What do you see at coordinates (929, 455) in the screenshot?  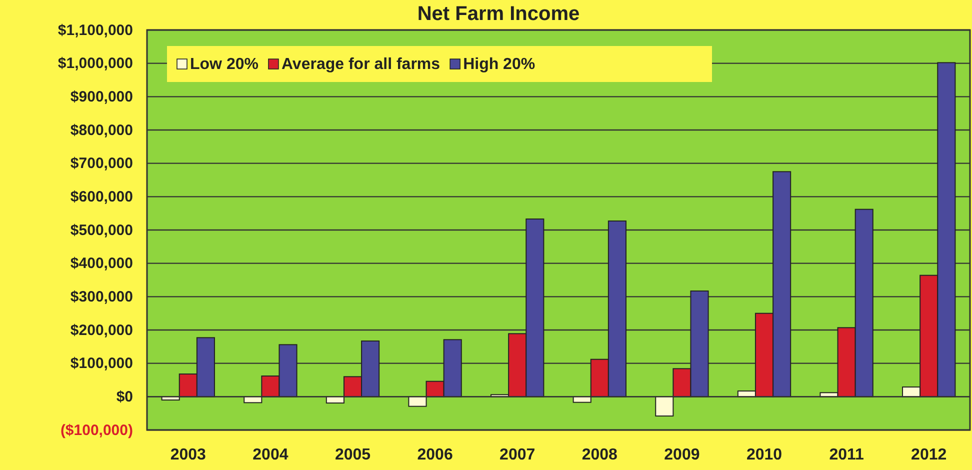 I see `x-tick-label: 2012` at bounding box center [929, 455].